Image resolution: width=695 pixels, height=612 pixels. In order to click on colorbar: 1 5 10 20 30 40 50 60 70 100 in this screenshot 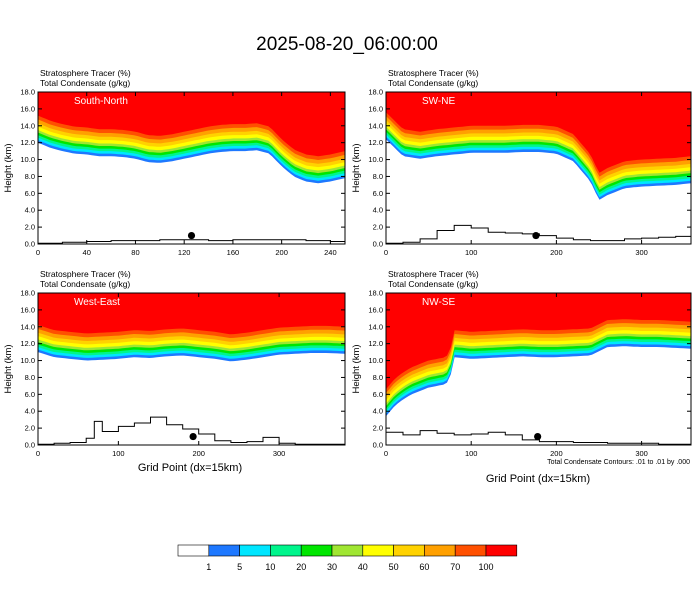, I will do `click(347, 558)`.